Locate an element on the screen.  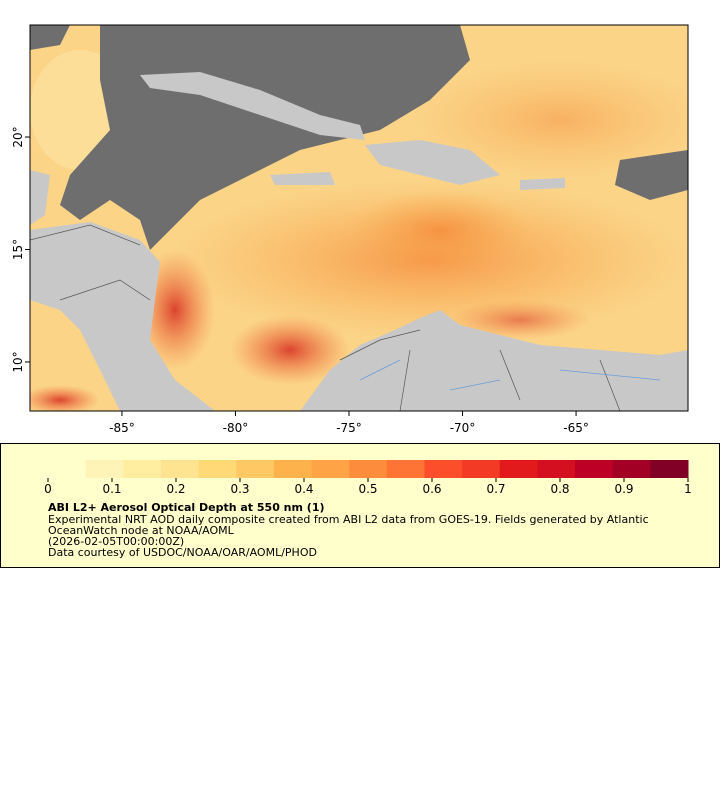
colorbar-tick-label: 0.9 is located at coordinates (623, 489).